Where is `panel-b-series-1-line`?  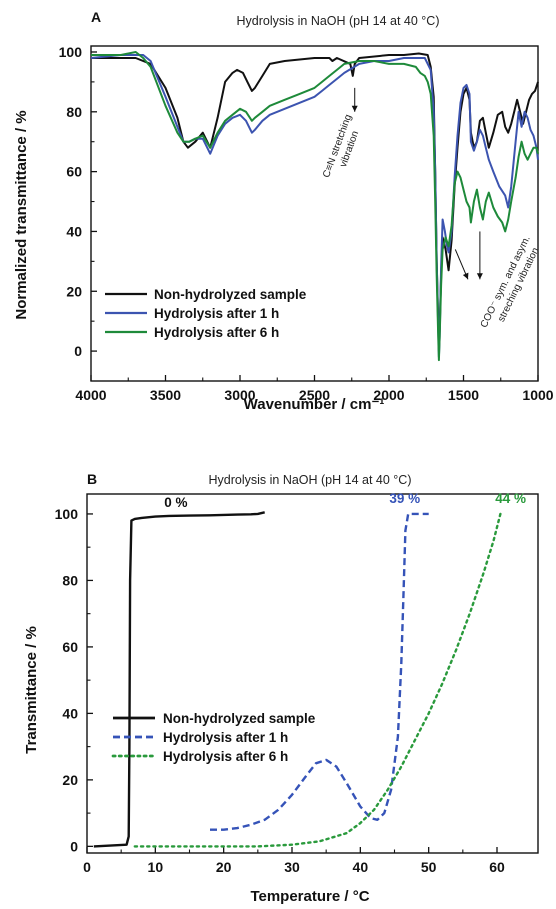
panel-b-series-1-line is located at coordinates (179, 679).